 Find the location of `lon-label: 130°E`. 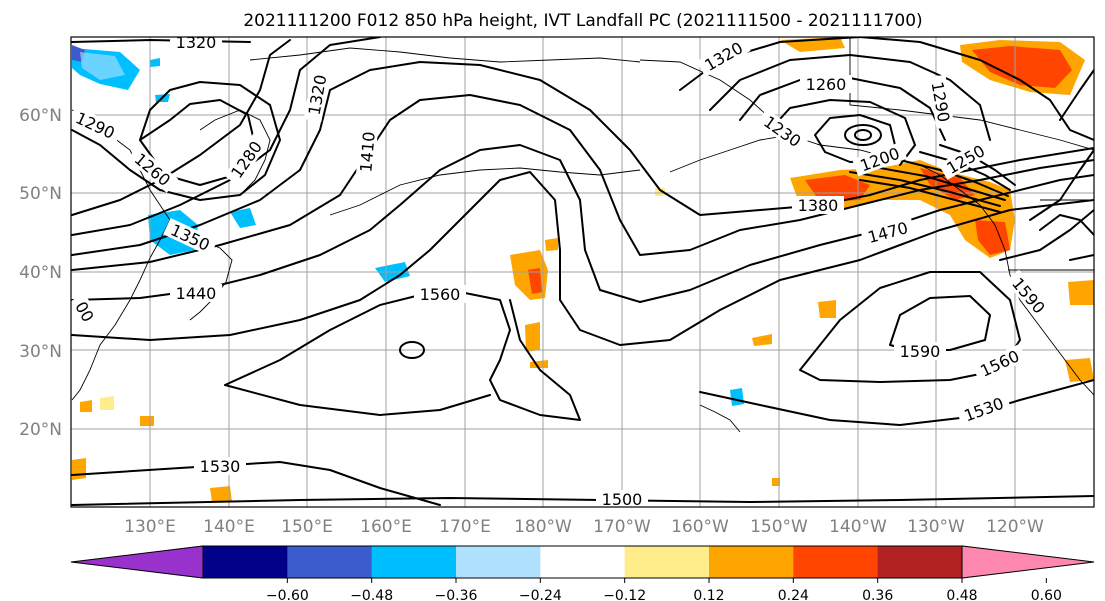

lon-label: 130°E is located at coordinates (150, 527).